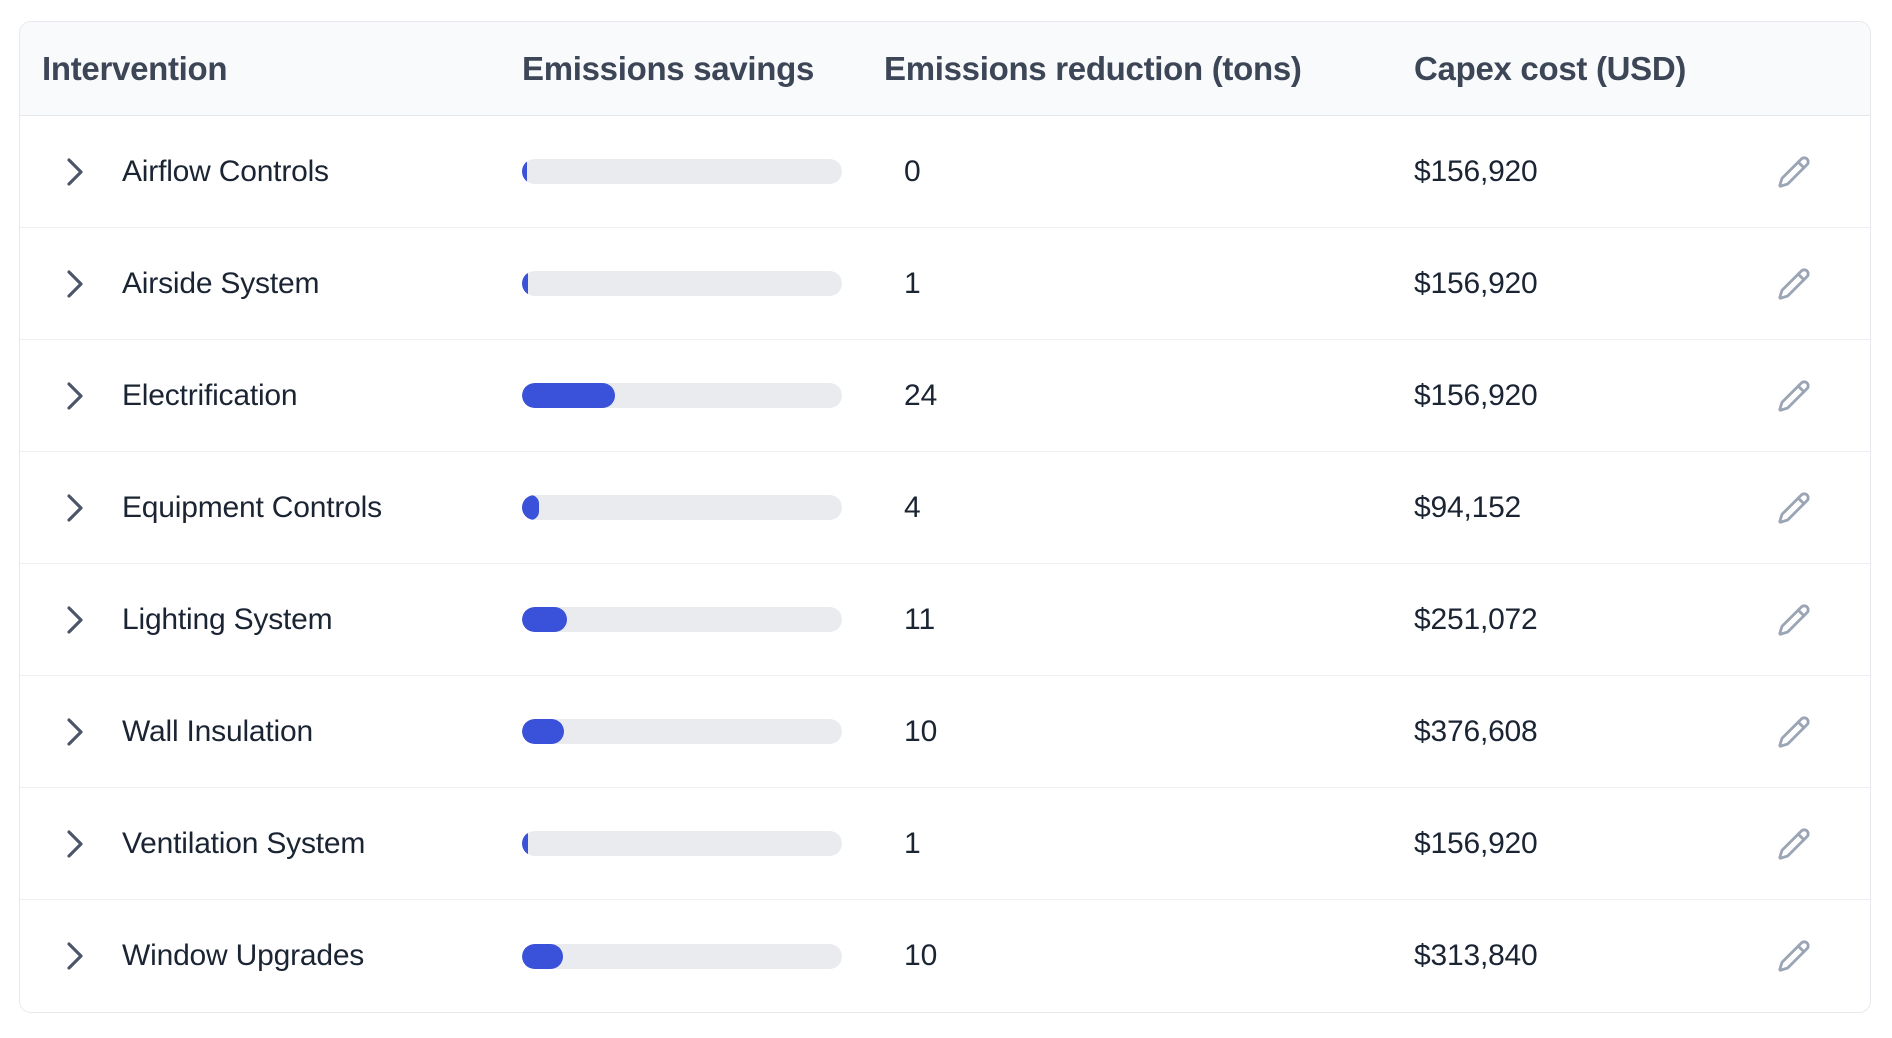 This screenshot has height=1038, width=1892. What do you see at coordinates (1476, 619) in the screenshot?
I see `capex-cost-value: $251,072` at bounding box center [1476, 619].